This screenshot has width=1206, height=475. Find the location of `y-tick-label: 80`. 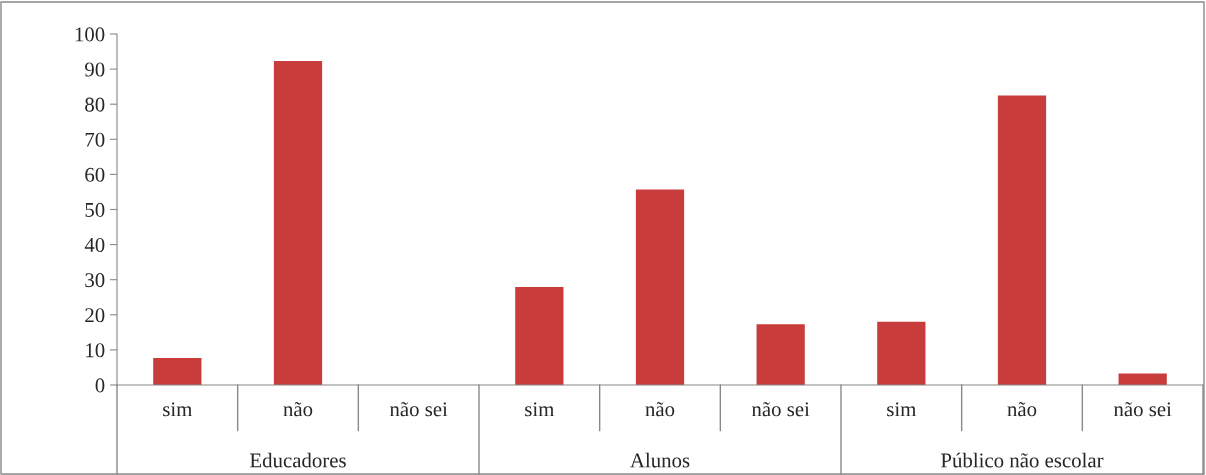

y-tick-label: 80 is located at coordinates (95, 104).